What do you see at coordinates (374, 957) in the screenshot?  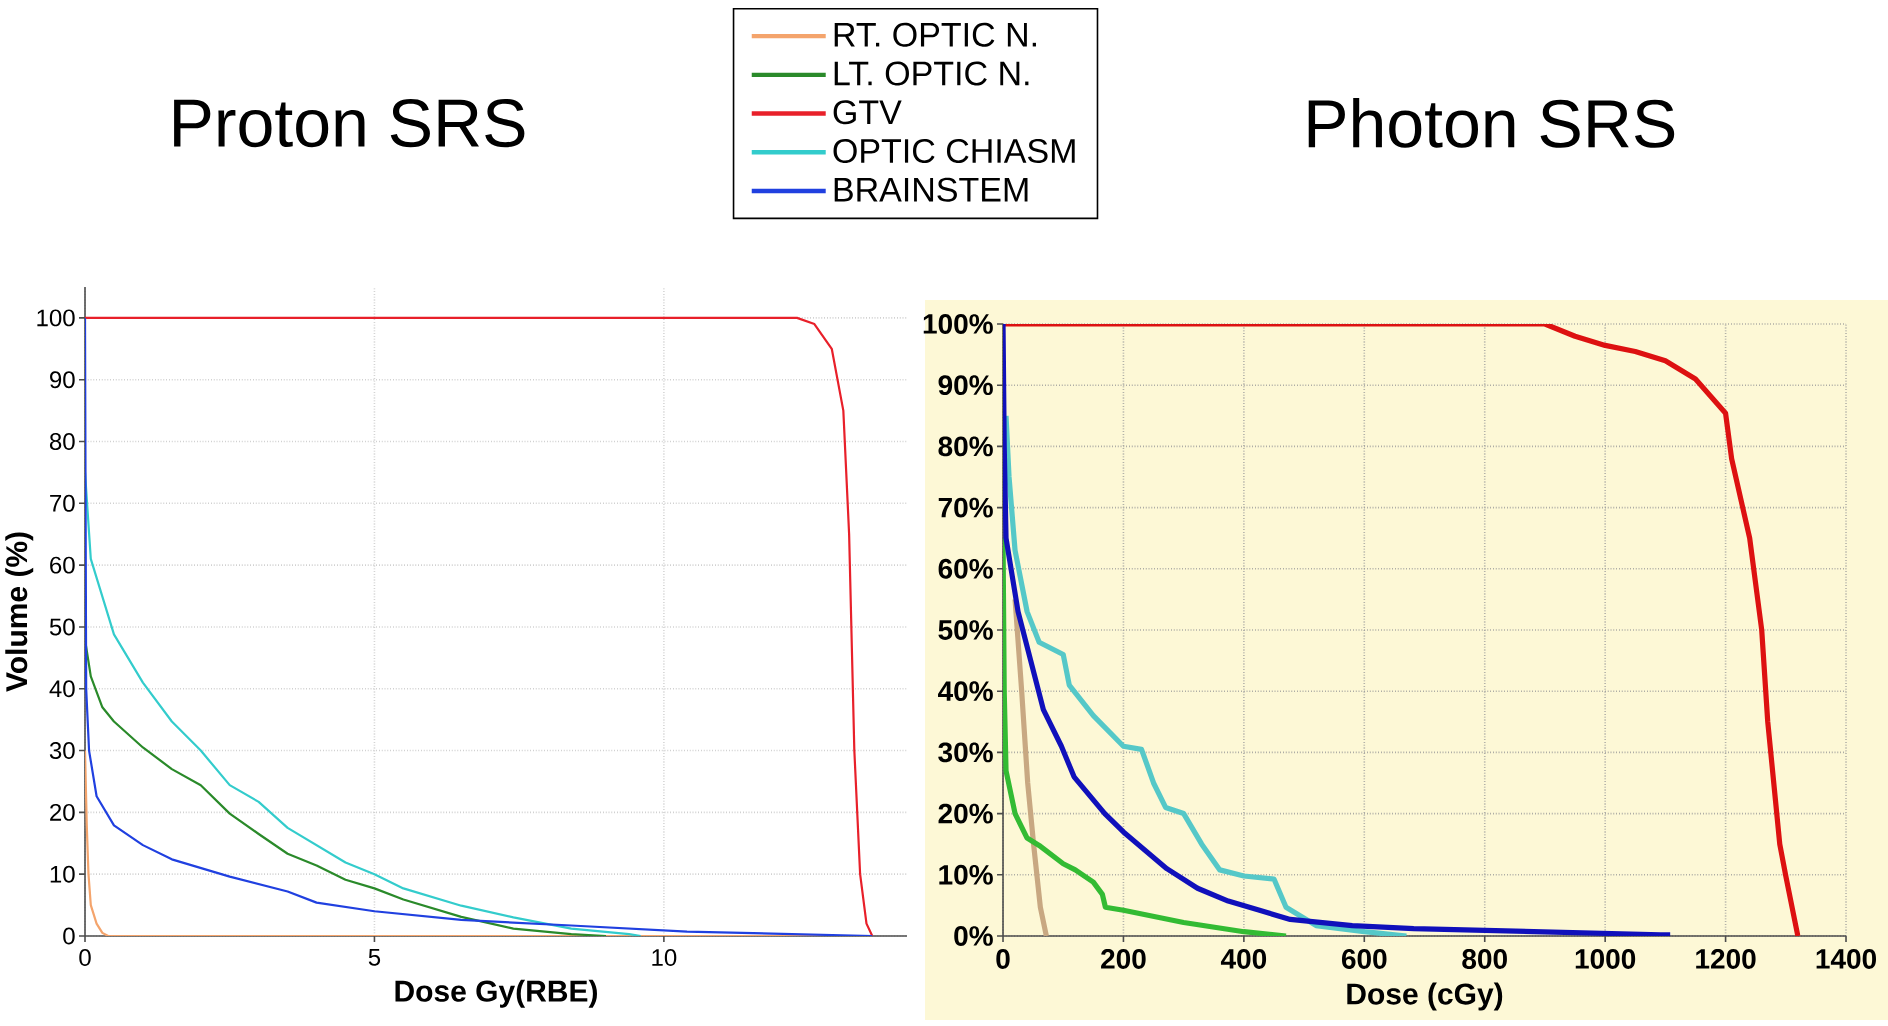 I see `x-tick-label: 5` at bounding box center [374, 957].